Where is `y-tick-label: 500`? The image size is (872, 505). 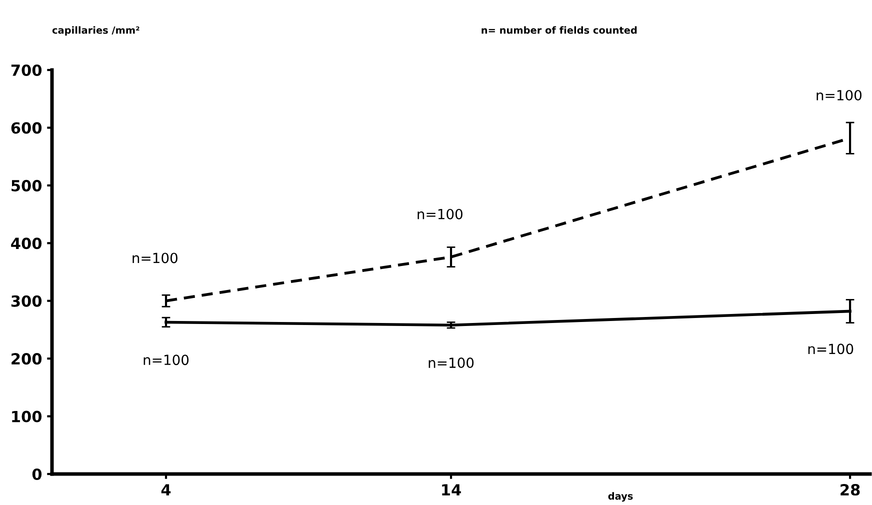 y-tick-label: 500 is located at coordinates (27, 186).